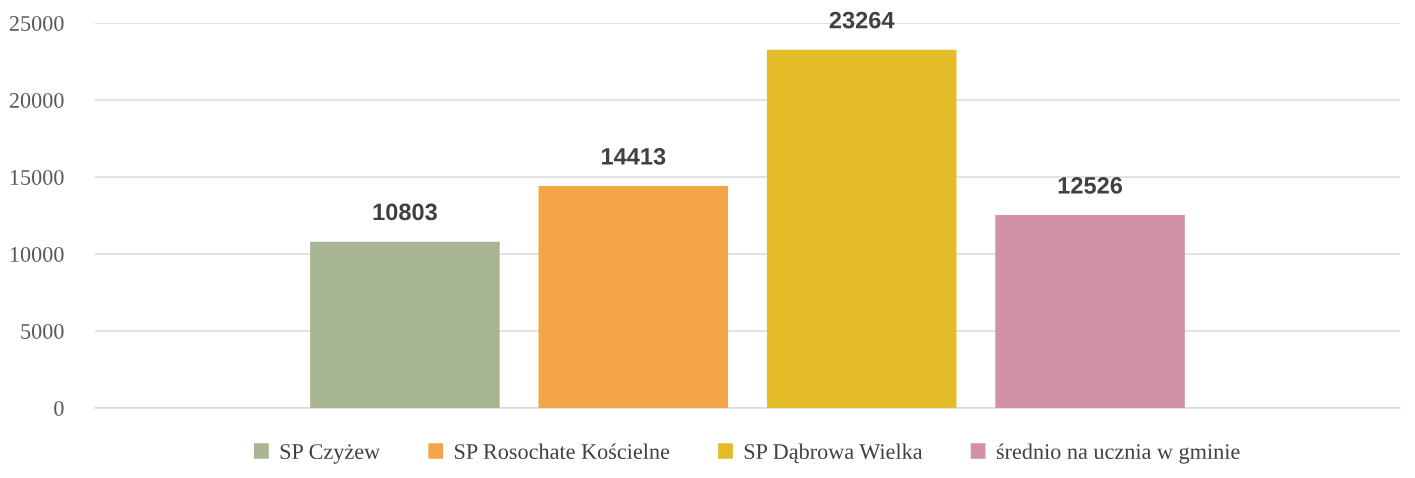 Image resolution: width=1415 pixels, height=478 pixels. Describe the element at coordinates (1118, 453) in the screenshot. I see `legend-label: średnio na ucznia w gminie` at that location.